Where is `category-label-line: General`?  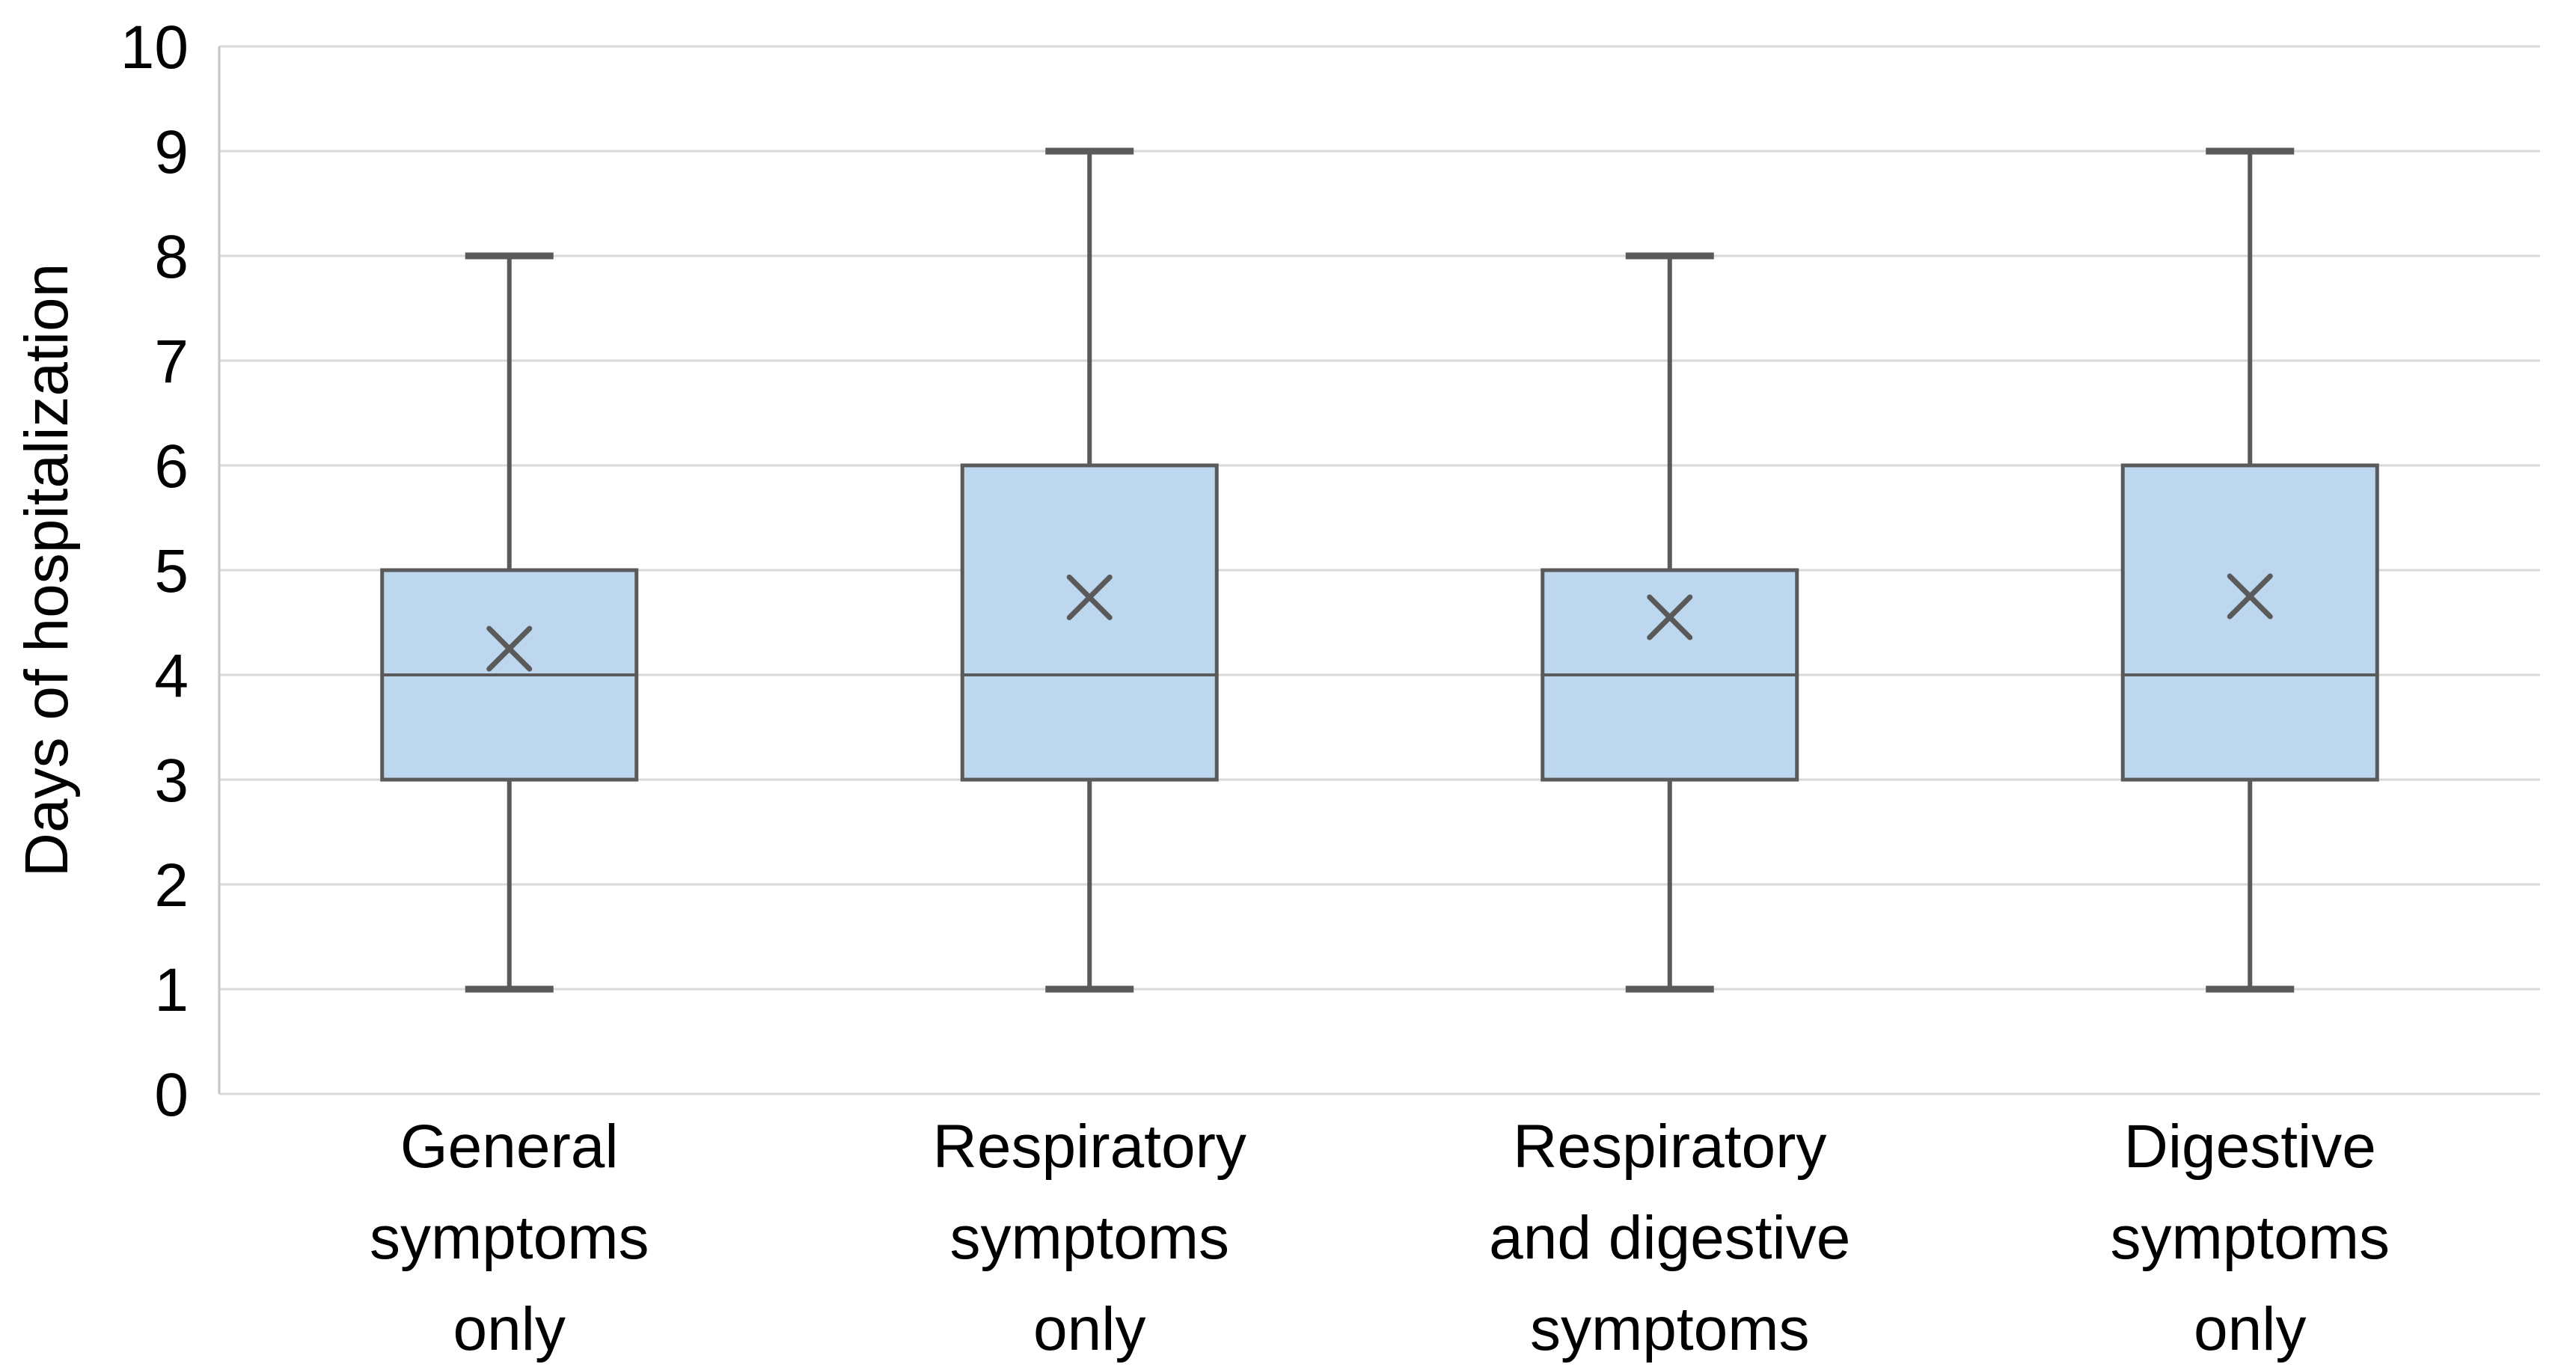 category-label-line: General is located at coordinates (509, 1147).